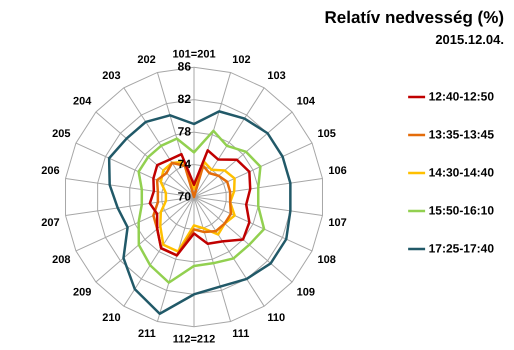 This screenshot has height=350, width=514. What do you see at coordinates (461, 172) in the screenshot?
I see `legend-label: 14:30-14:40` at bounding box center [461, 172].